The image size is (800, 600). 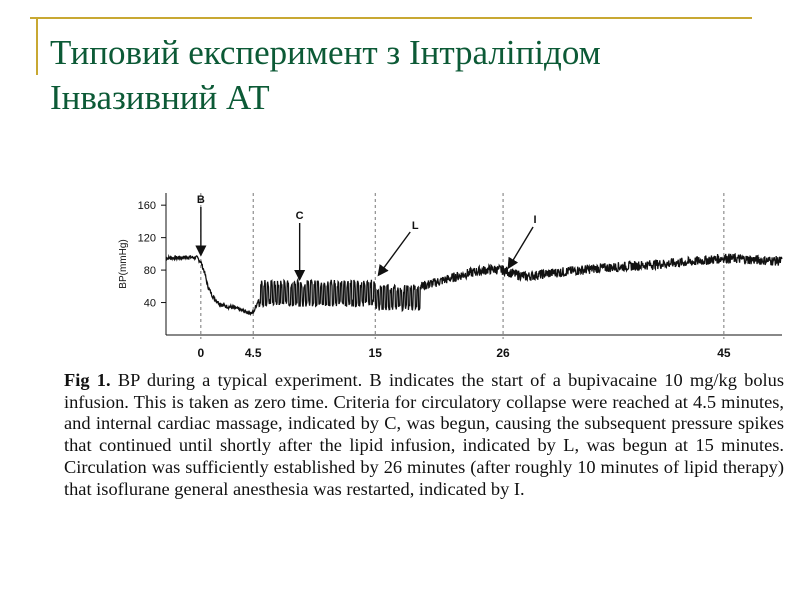 I want to click on y-tick-label: 80, so click(x=150, y=271).